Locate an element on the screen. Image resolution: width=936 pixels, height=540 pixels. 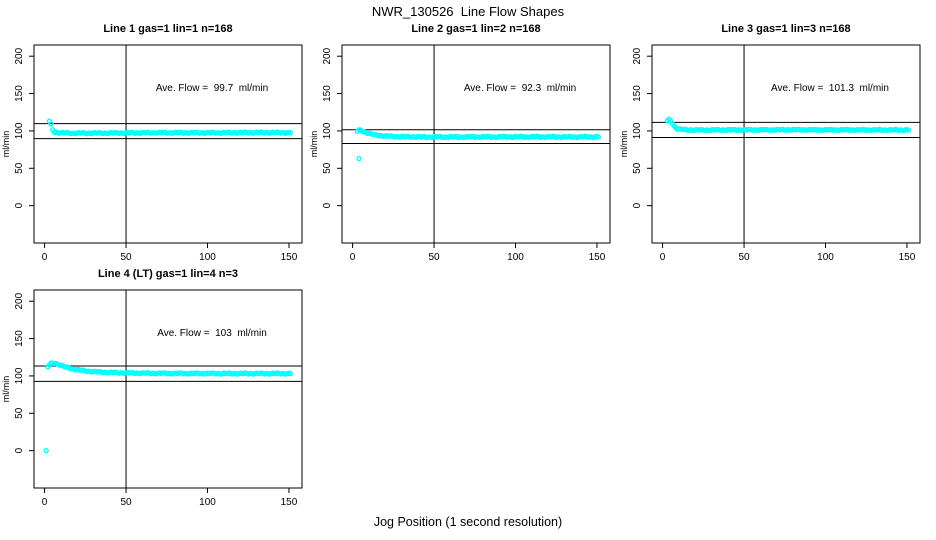
chart-panel-line-4-lt-plot: 0 50 100 150 0 50 100 150 200 ml/min is located at coordinates (152, 398).